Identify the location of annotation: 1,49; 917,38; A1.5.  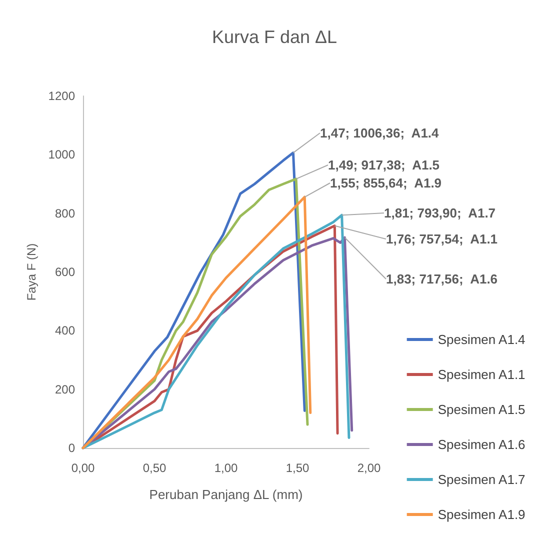
(384, 165).